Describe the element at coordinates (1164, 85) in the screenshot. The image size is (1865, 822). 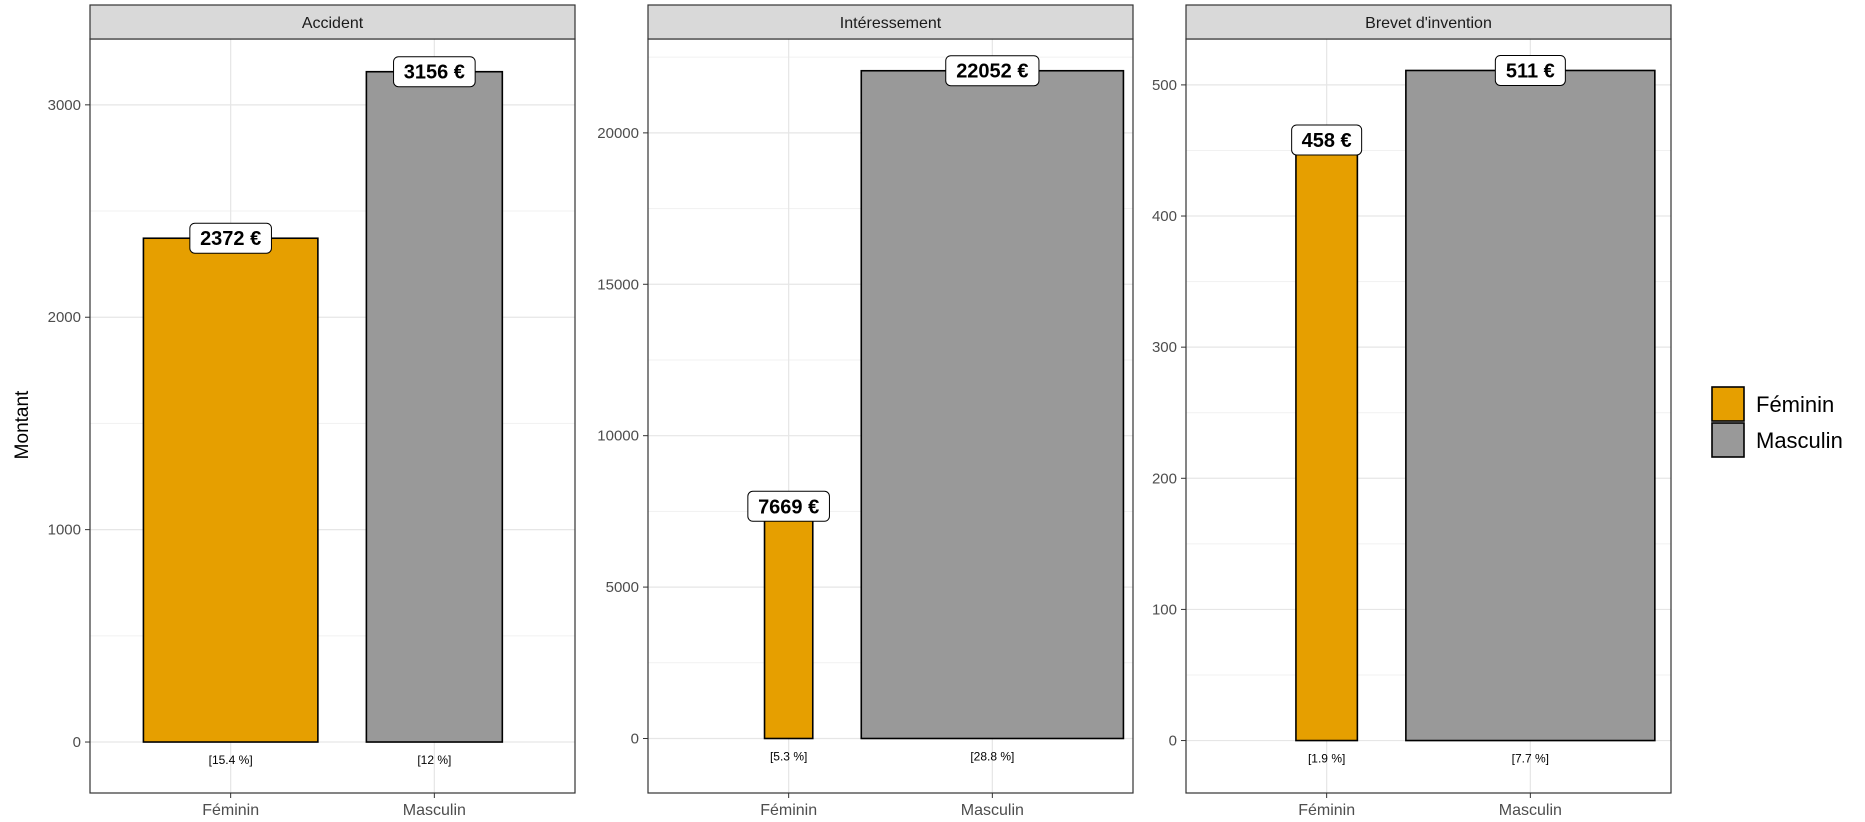
I see `y-tick-label: 500` at that location.